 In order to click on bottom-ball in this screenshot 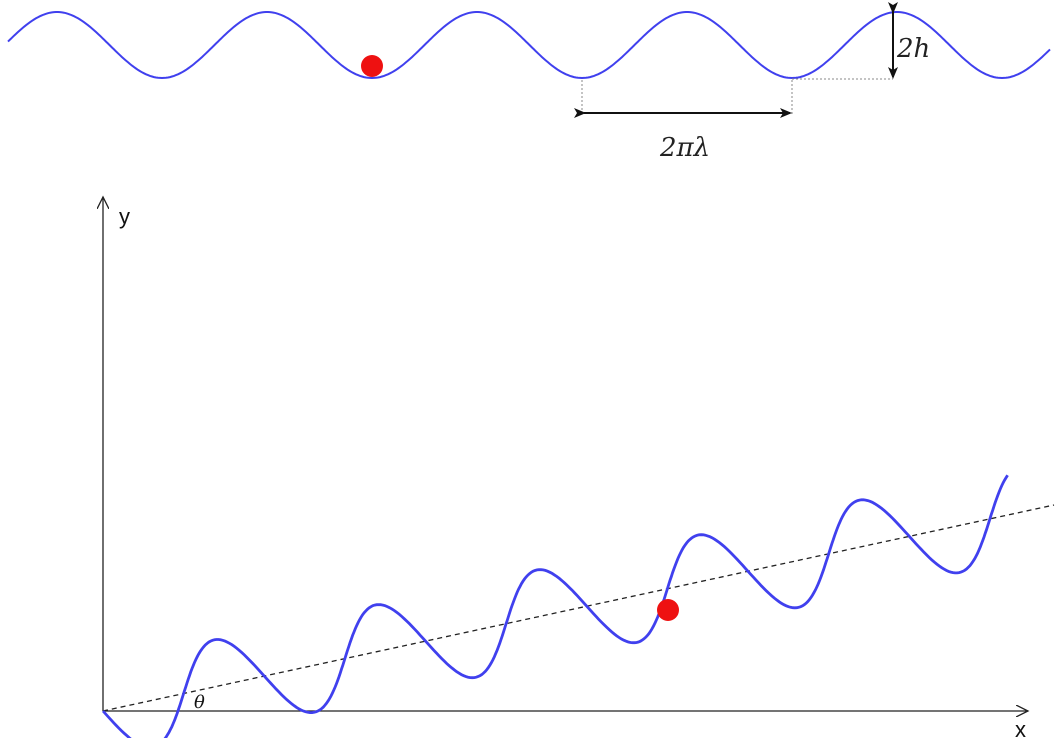, I will do `click(668, 610)`.